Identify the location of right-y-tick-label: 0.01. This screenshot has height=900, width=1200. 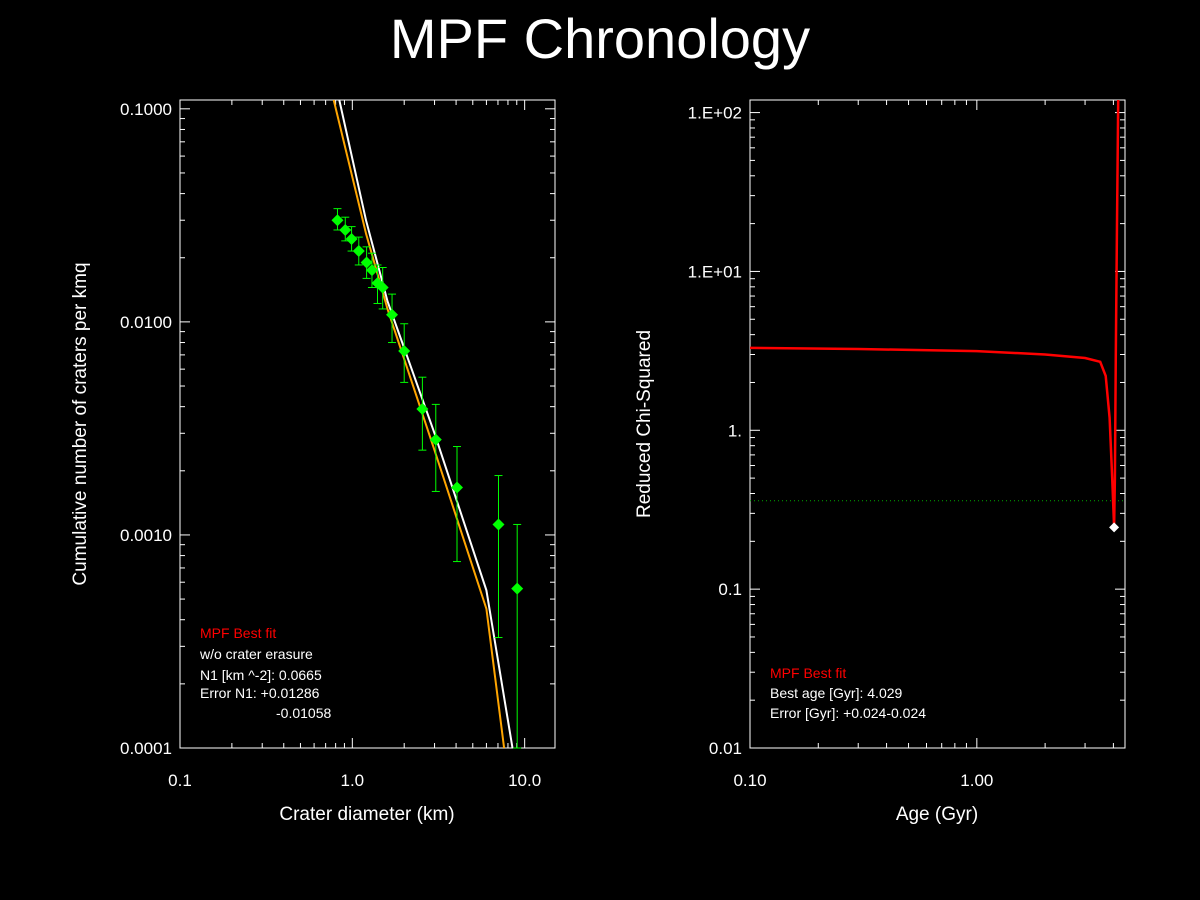
(725, 748).